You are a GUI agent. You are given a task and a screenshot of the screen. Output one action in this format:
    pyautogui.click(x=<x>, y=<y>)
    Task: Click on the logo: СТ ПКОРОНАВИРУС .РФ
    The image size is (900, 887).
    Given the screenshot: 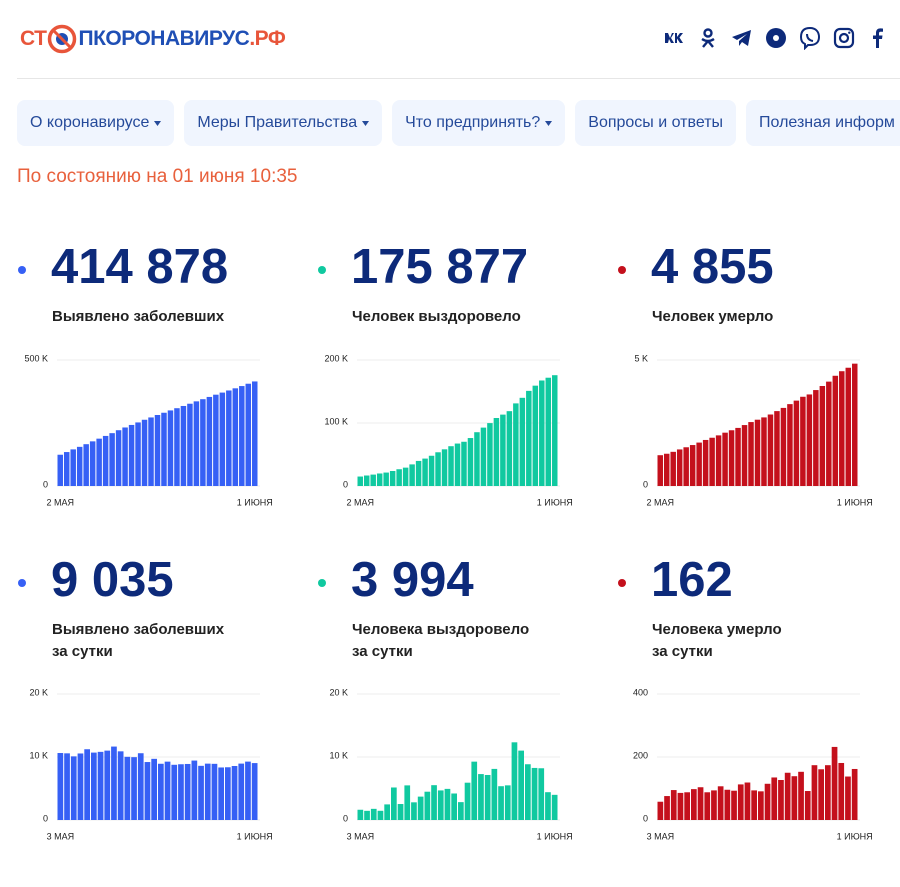 What is the action you would take?
    pyautogui.click(x=153, y=39)
    